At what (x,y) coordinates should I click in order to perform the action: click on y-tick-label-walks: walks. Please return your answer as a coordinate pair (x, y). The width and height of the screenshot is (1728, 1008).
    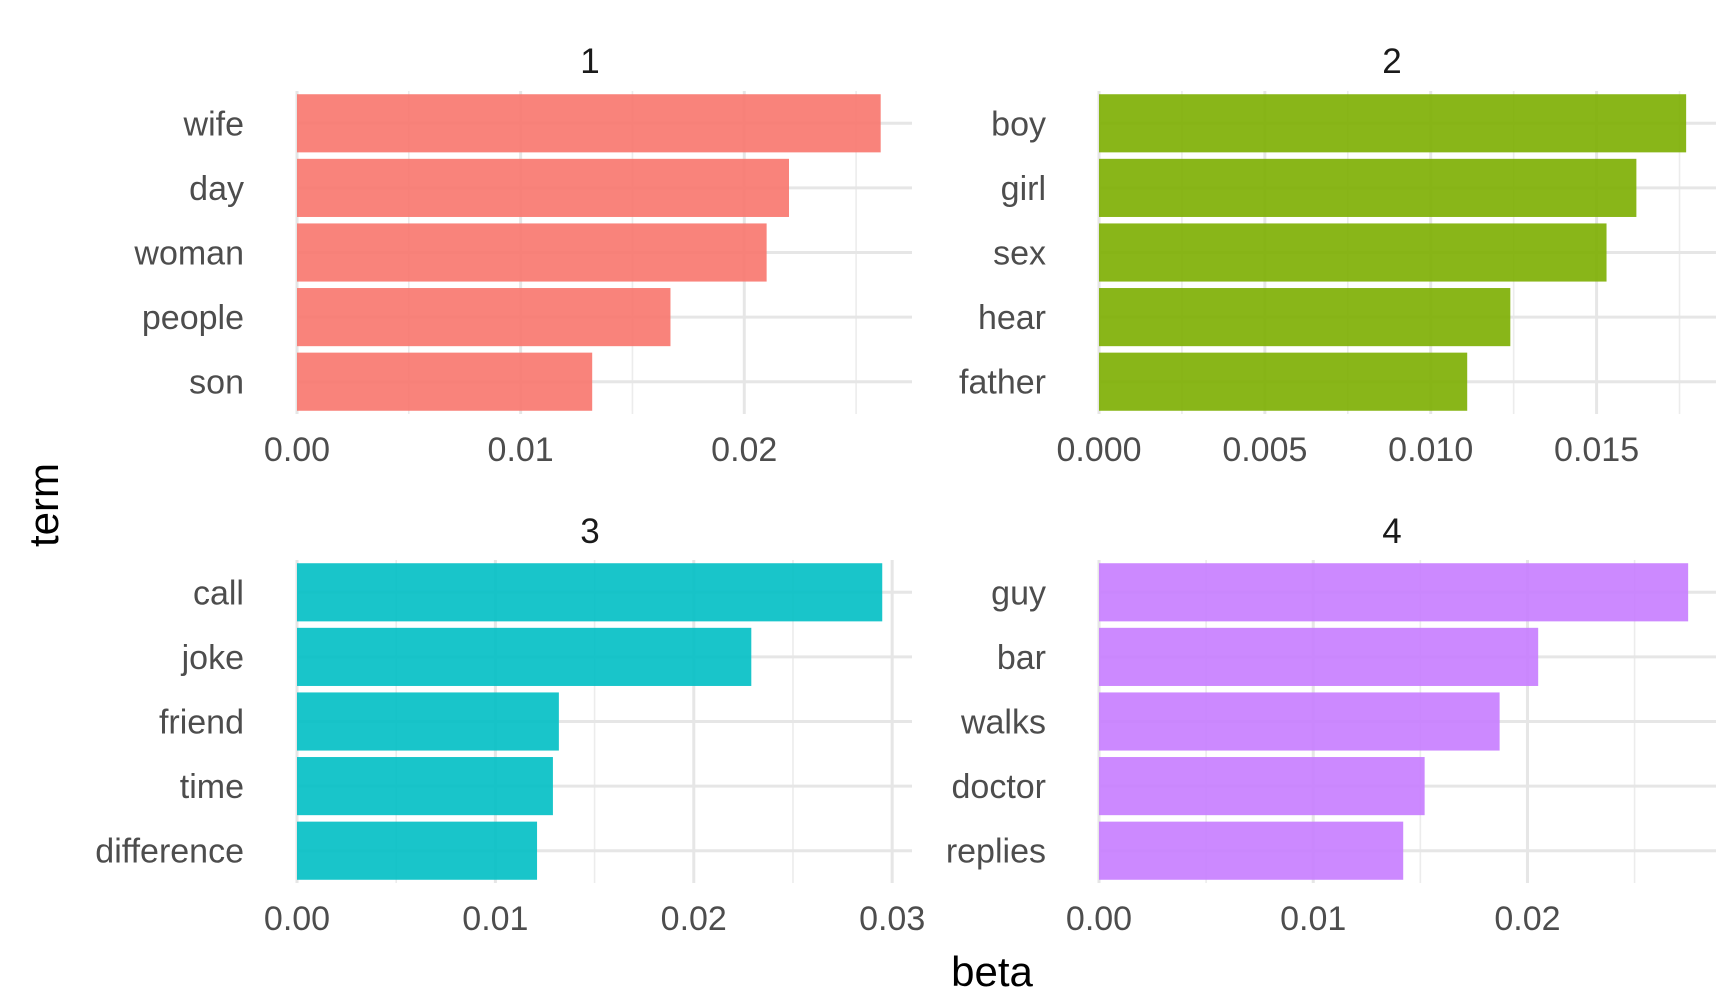
    Looking at the image, I should click on (1003, 723).